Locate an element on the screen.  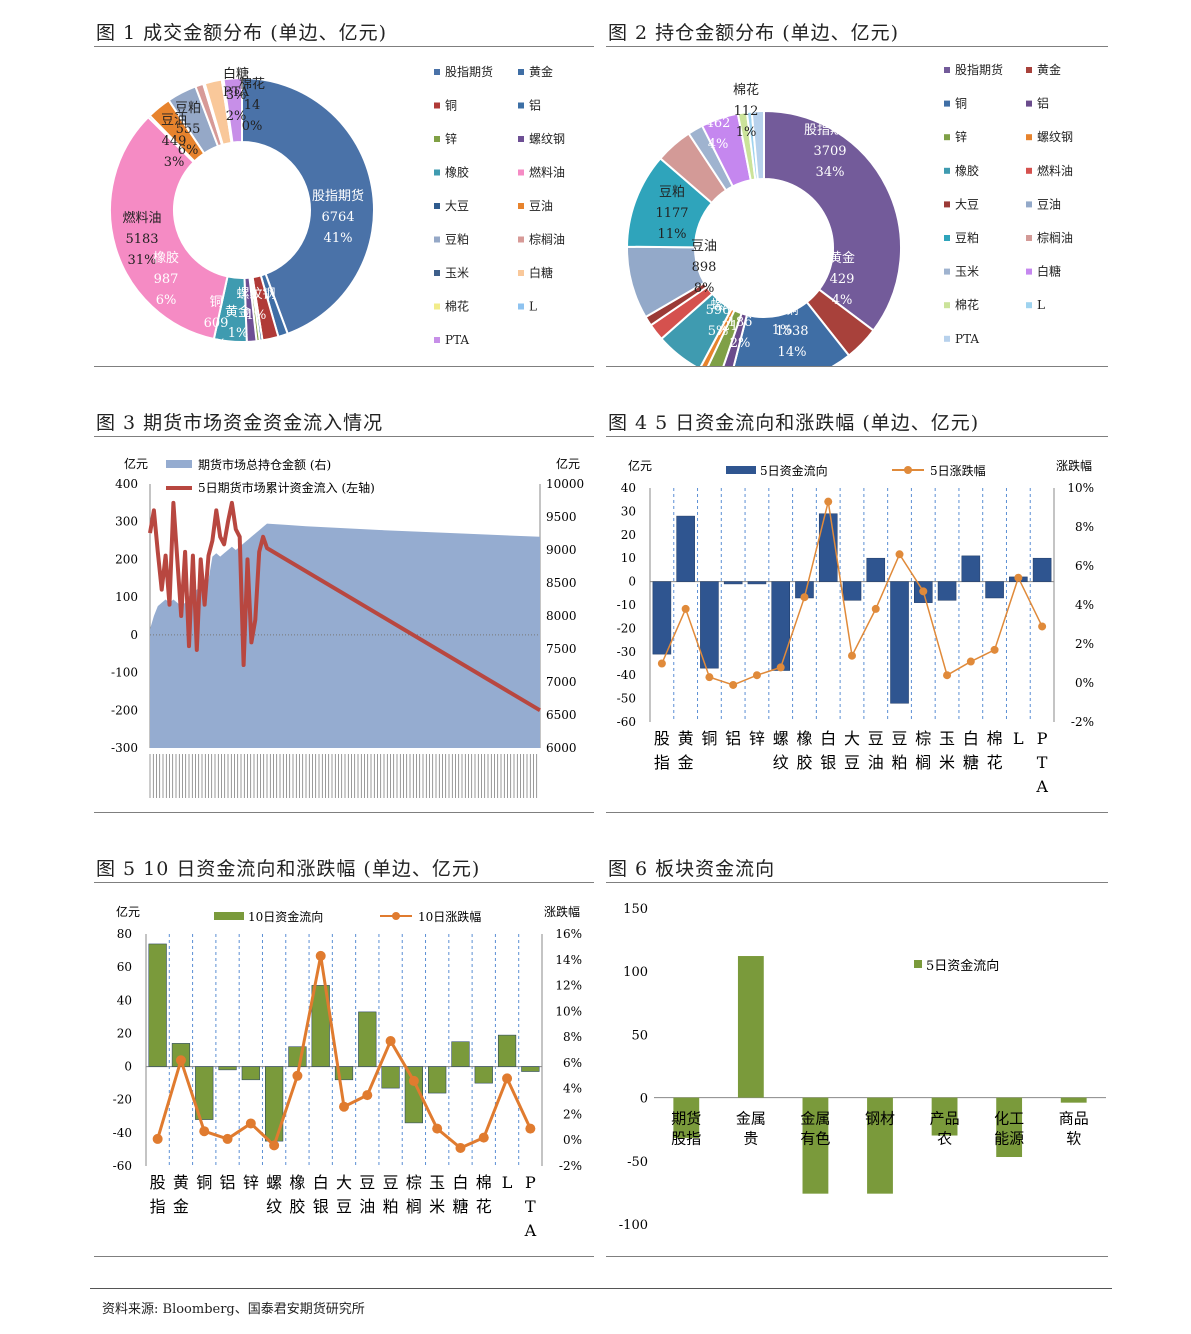
y-left-tick: -100 is located at coordinates (124, 673).